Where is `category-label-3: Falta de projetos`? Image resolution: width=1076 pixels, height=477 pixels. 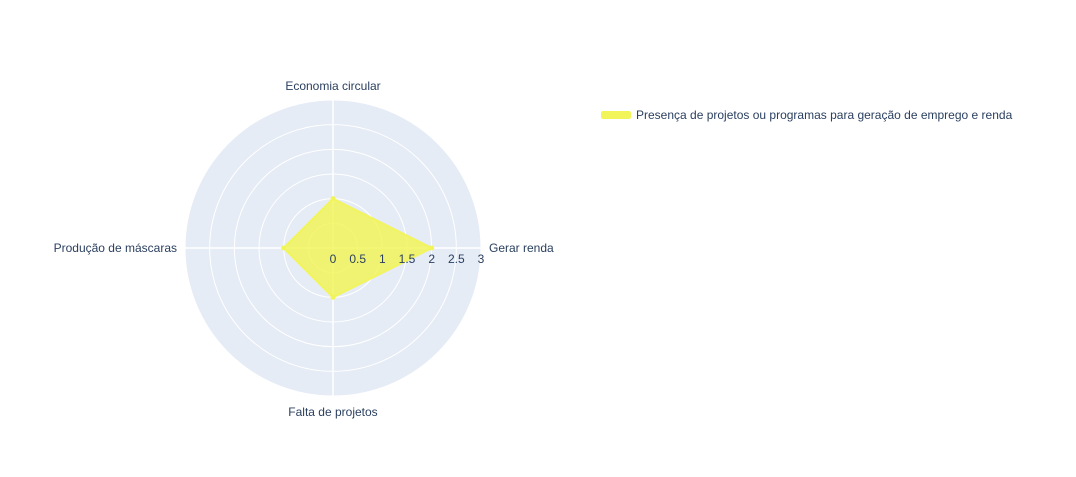 category-label-3: Falta de projetos is located at coordinates (332, 412).